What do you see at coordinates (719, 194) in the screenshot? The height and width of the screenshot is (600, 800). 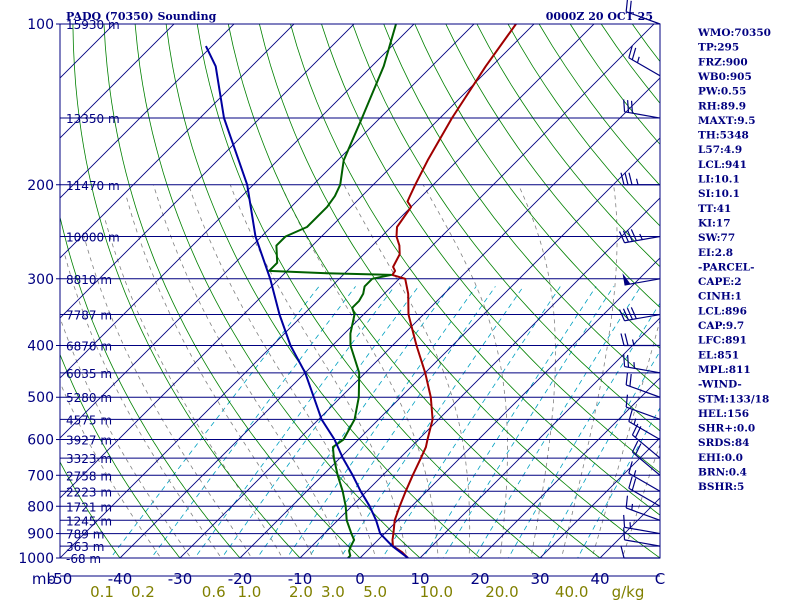 I see `index-entry: SI:10.1` at bounding box center [719, 194].